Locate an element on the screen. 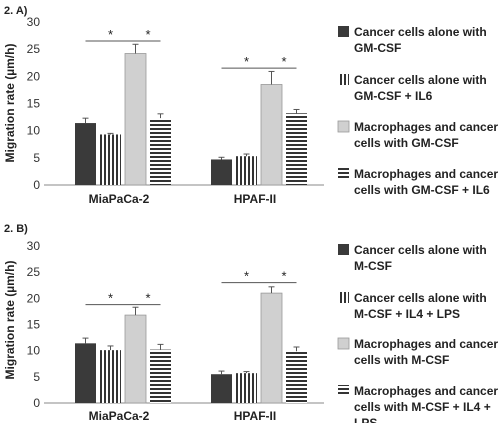  panel-a-y-tick-label: 25 is located at coordinates (34, 49).